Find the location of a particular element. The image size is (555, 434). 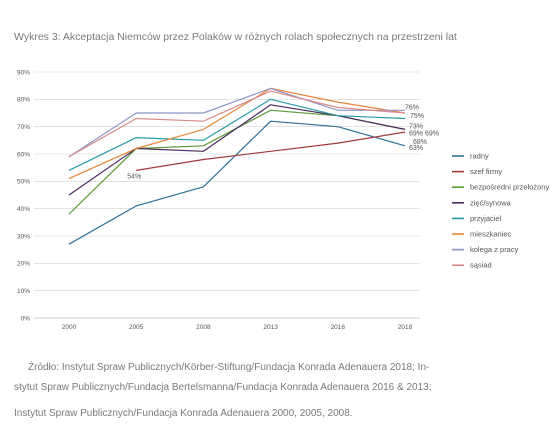

y-tick-label: 40% is located at coordinates (23, 209).